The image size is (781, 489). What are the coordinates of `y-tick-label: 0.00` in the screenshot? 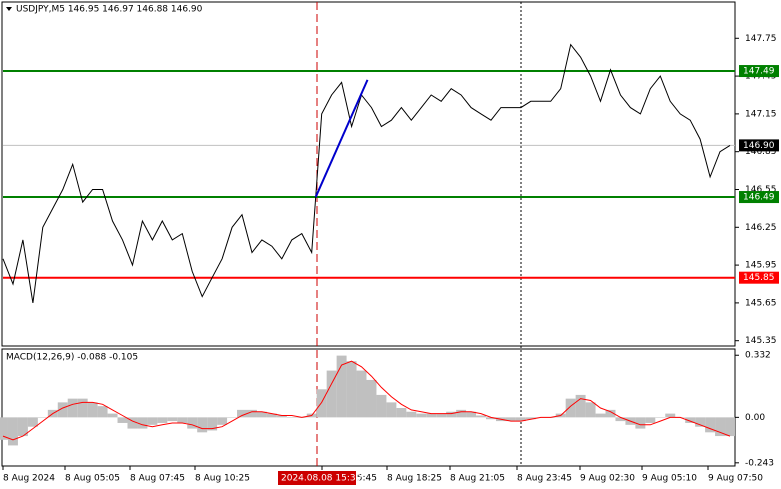 It's located at (755, 418).